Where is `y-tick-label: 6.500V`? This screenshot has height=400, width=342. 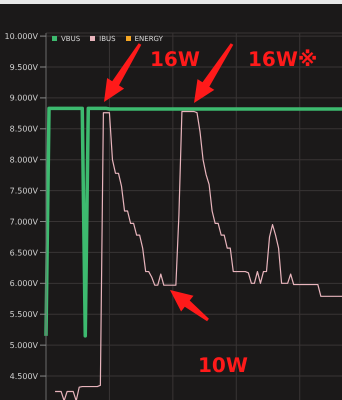 y-tick-label: 6.500V is located at coordinates (24, 253).